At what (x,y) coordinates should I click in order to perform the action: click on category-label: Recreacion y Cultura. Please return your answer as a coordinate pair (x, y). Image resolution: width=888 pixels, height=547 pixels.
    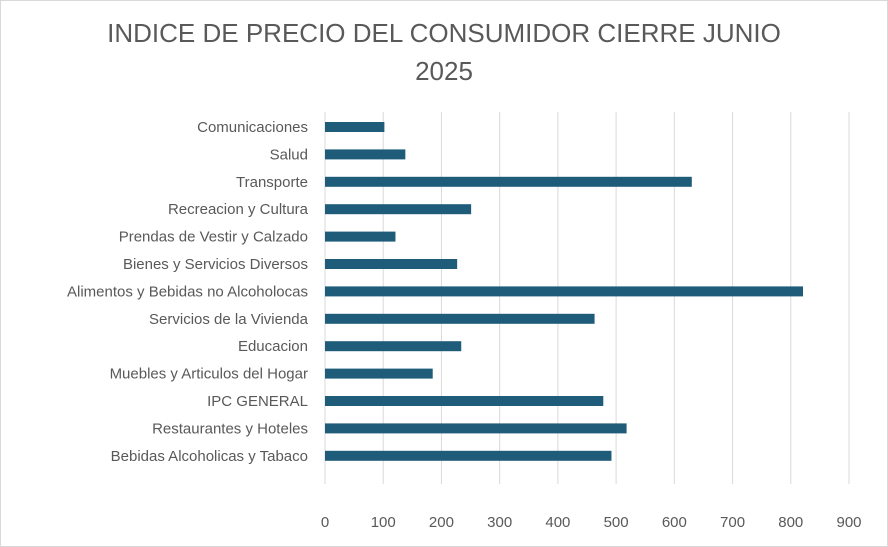
    Looking at the image, I should click on (238, 209).